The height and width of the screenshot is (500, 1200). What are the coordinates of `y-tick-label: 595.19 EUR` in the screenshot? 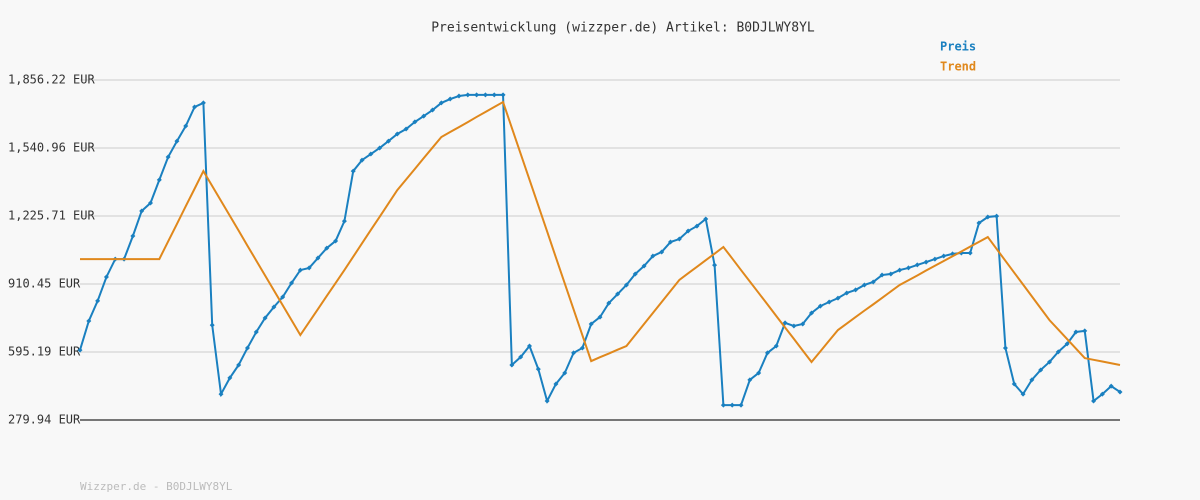 It's located at (44, 352).